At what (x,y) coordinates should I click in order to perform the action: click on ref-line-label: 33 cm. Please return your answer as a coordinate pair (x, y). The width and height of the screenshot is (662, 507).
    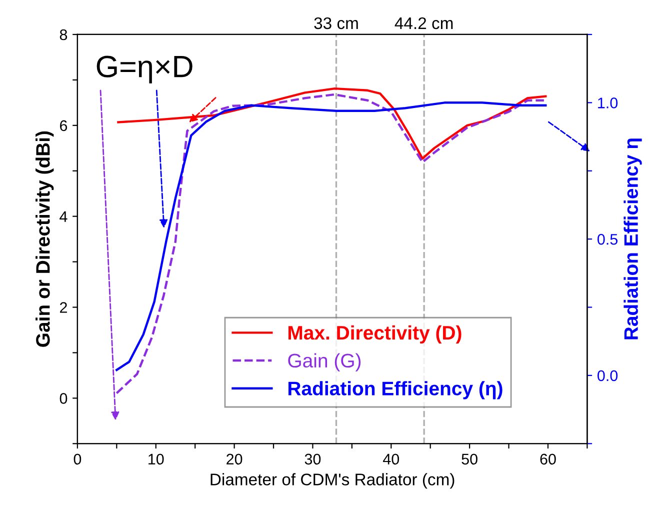
    Looking at the image, I should click on (336, 23).